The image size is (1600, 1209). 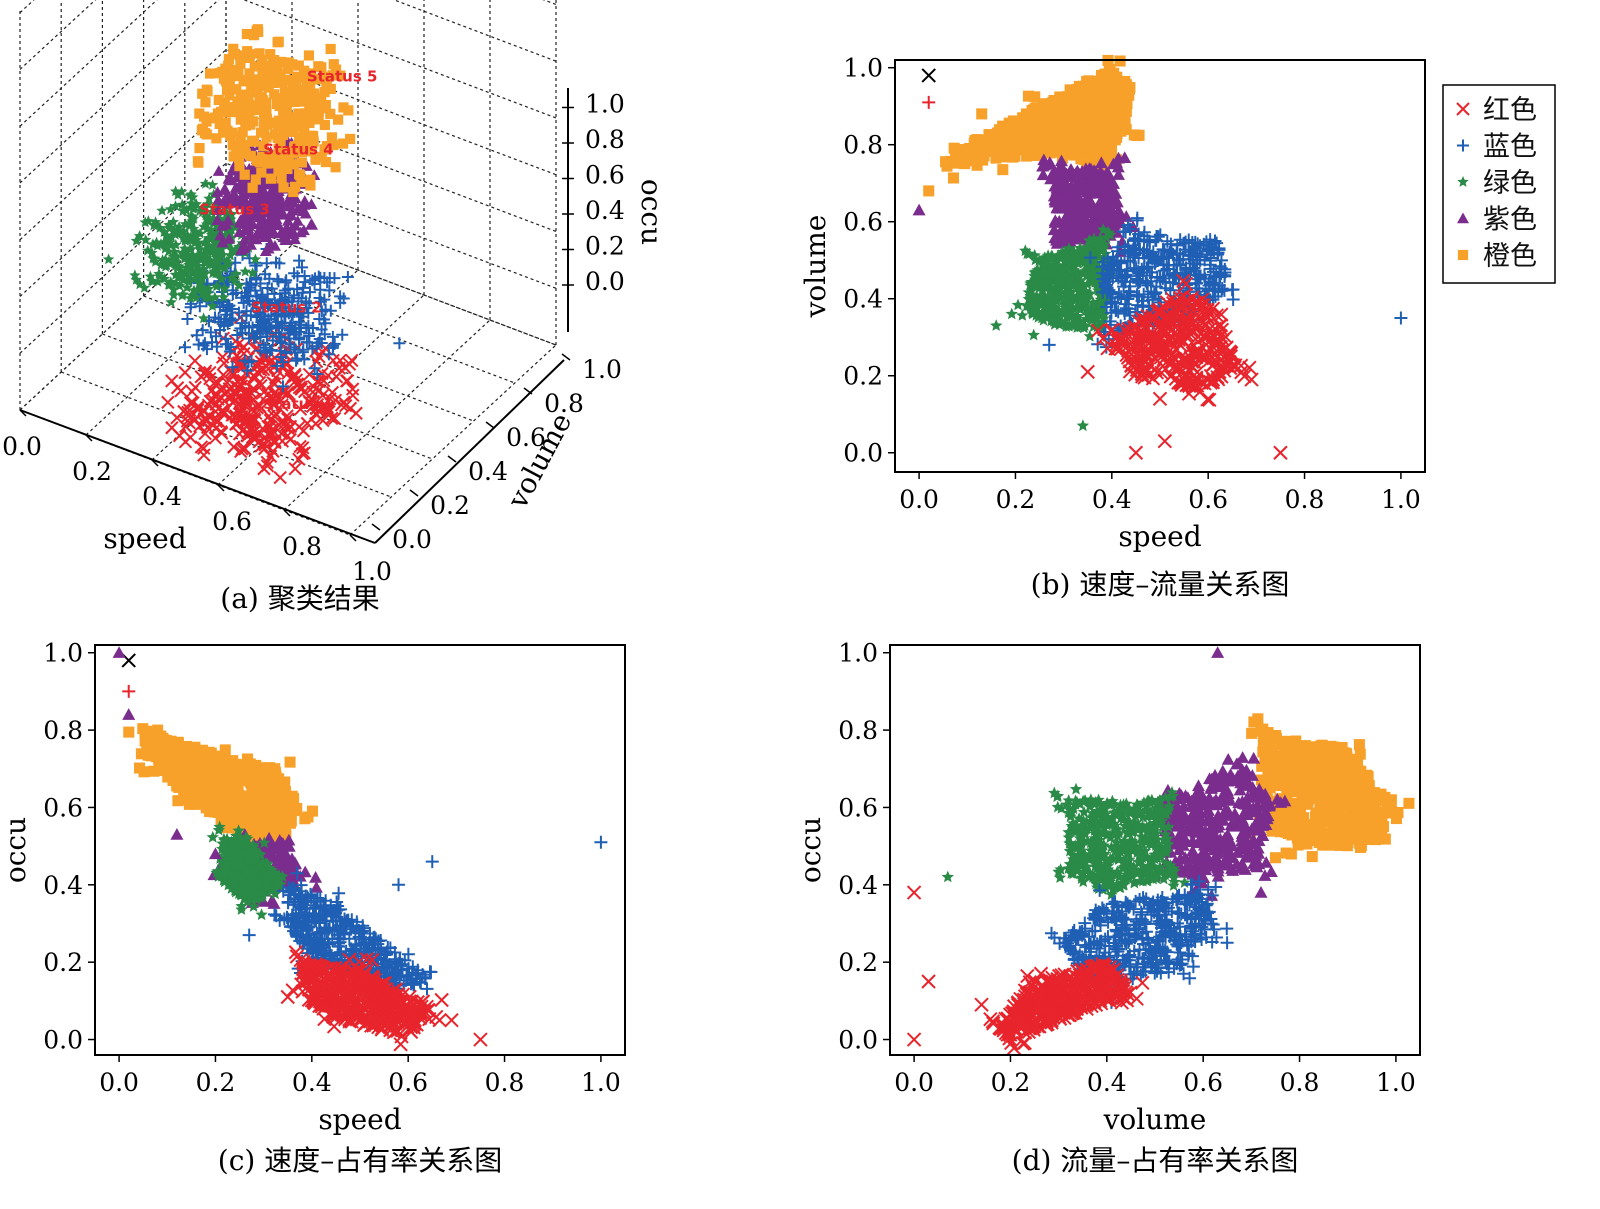 I want to click on y-axis-label: volume, so click(x=815, y=267).